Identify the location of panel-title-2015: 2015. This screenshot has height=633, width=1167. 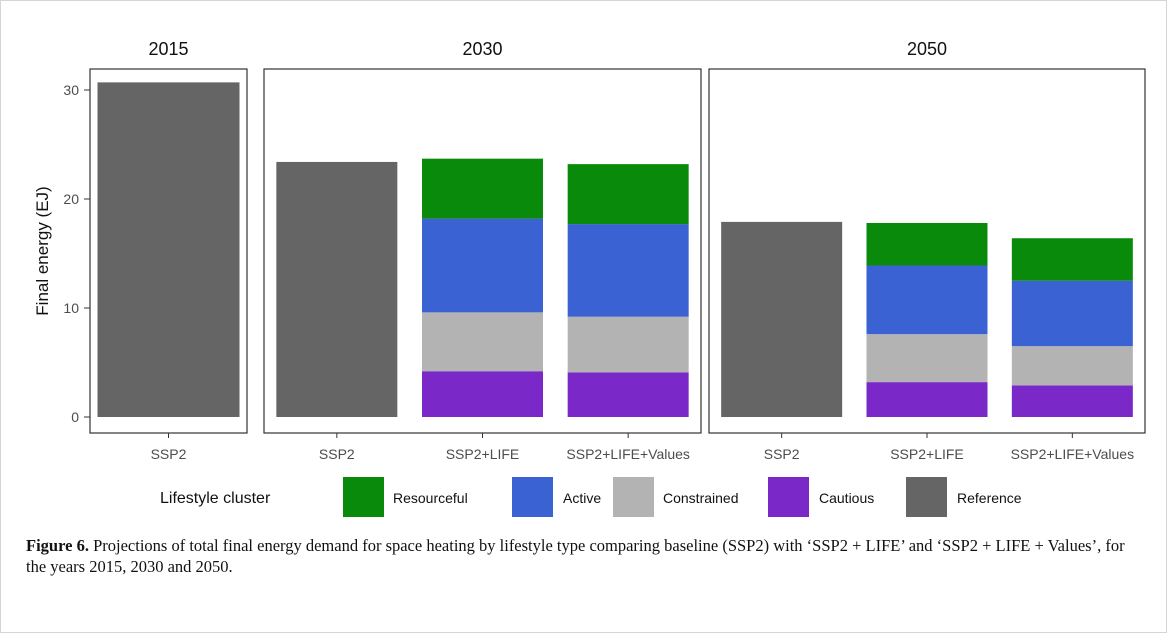
(168, 49).